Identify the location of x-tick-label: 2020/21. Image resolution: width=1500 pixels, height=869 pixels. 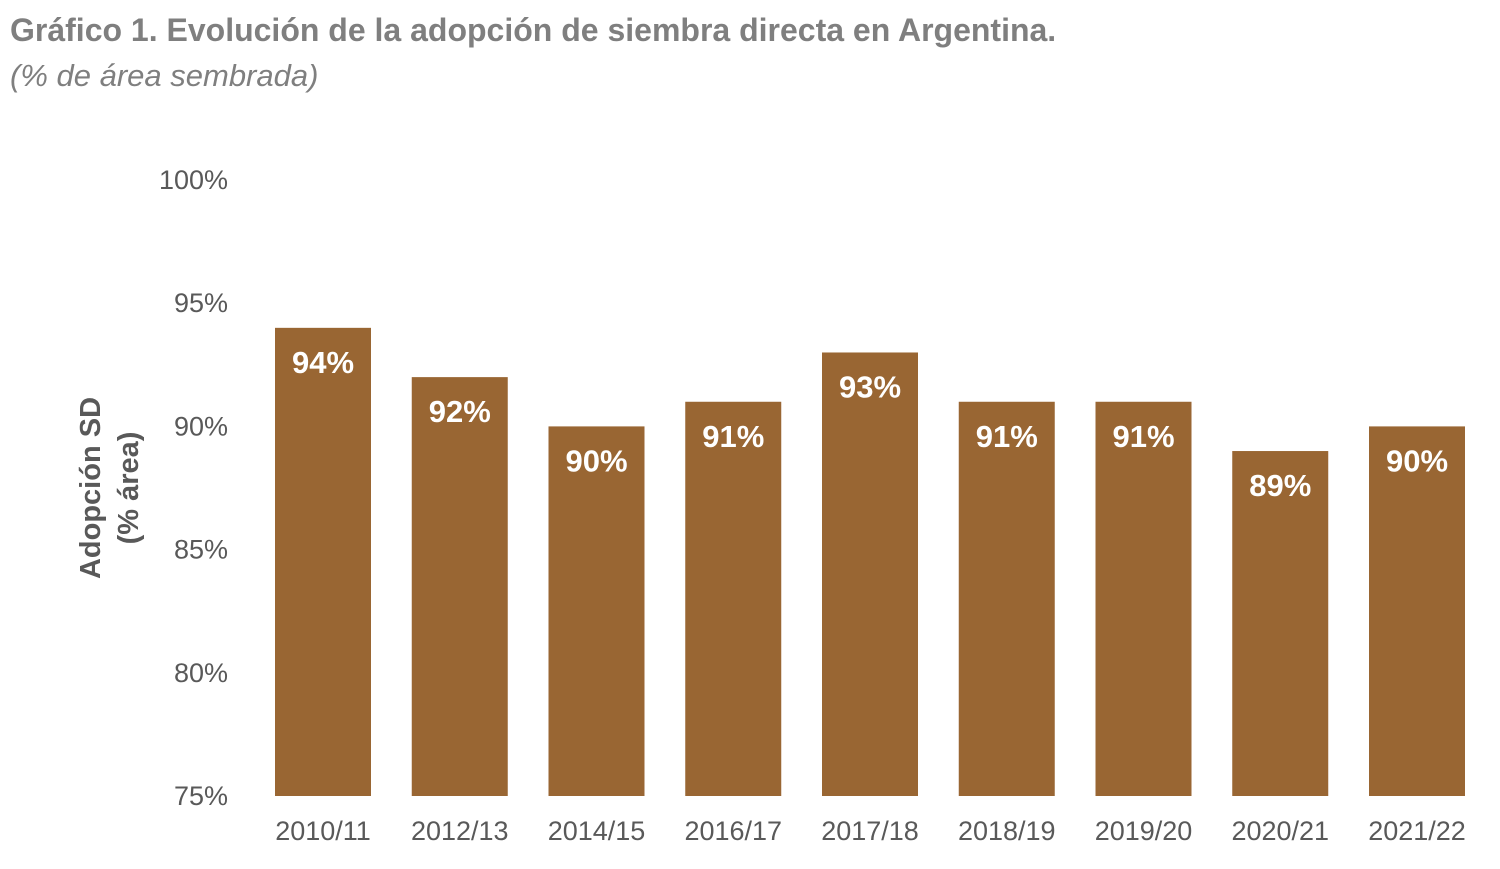
(1280, 831).